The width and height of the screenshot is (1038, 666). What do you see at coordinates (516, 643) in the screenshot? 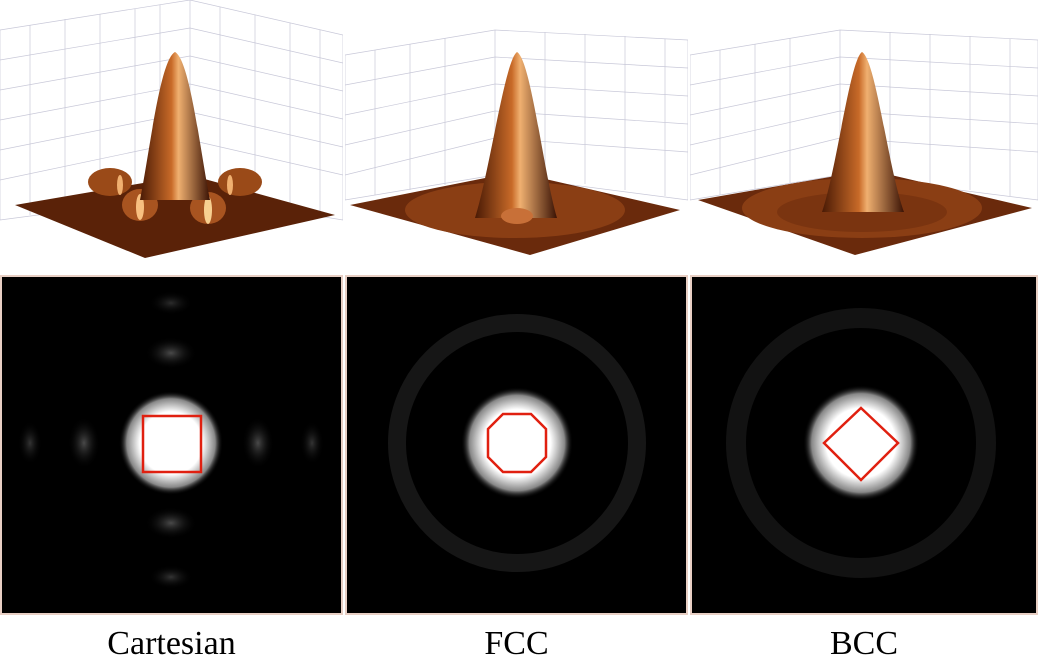
I see `caption-fcc: FCC` at bounding box center [516, 643].